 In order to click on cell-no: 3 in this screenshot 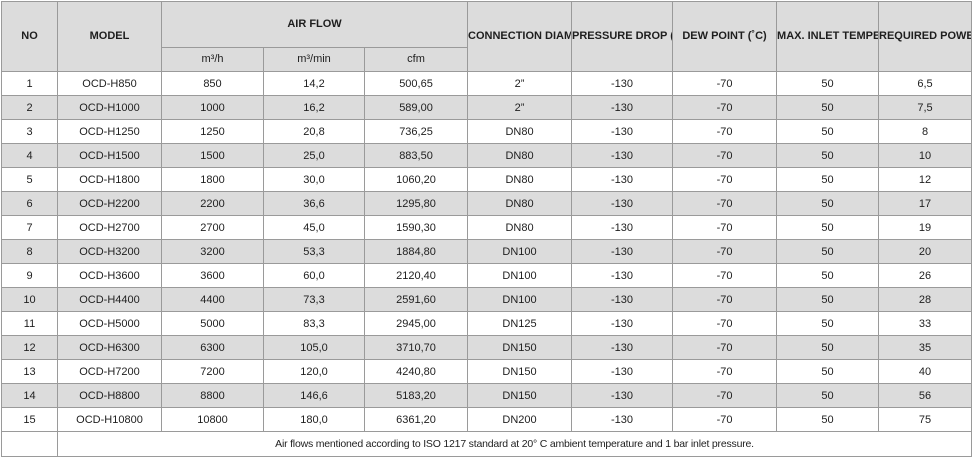, I will do `click(29, 131)`.